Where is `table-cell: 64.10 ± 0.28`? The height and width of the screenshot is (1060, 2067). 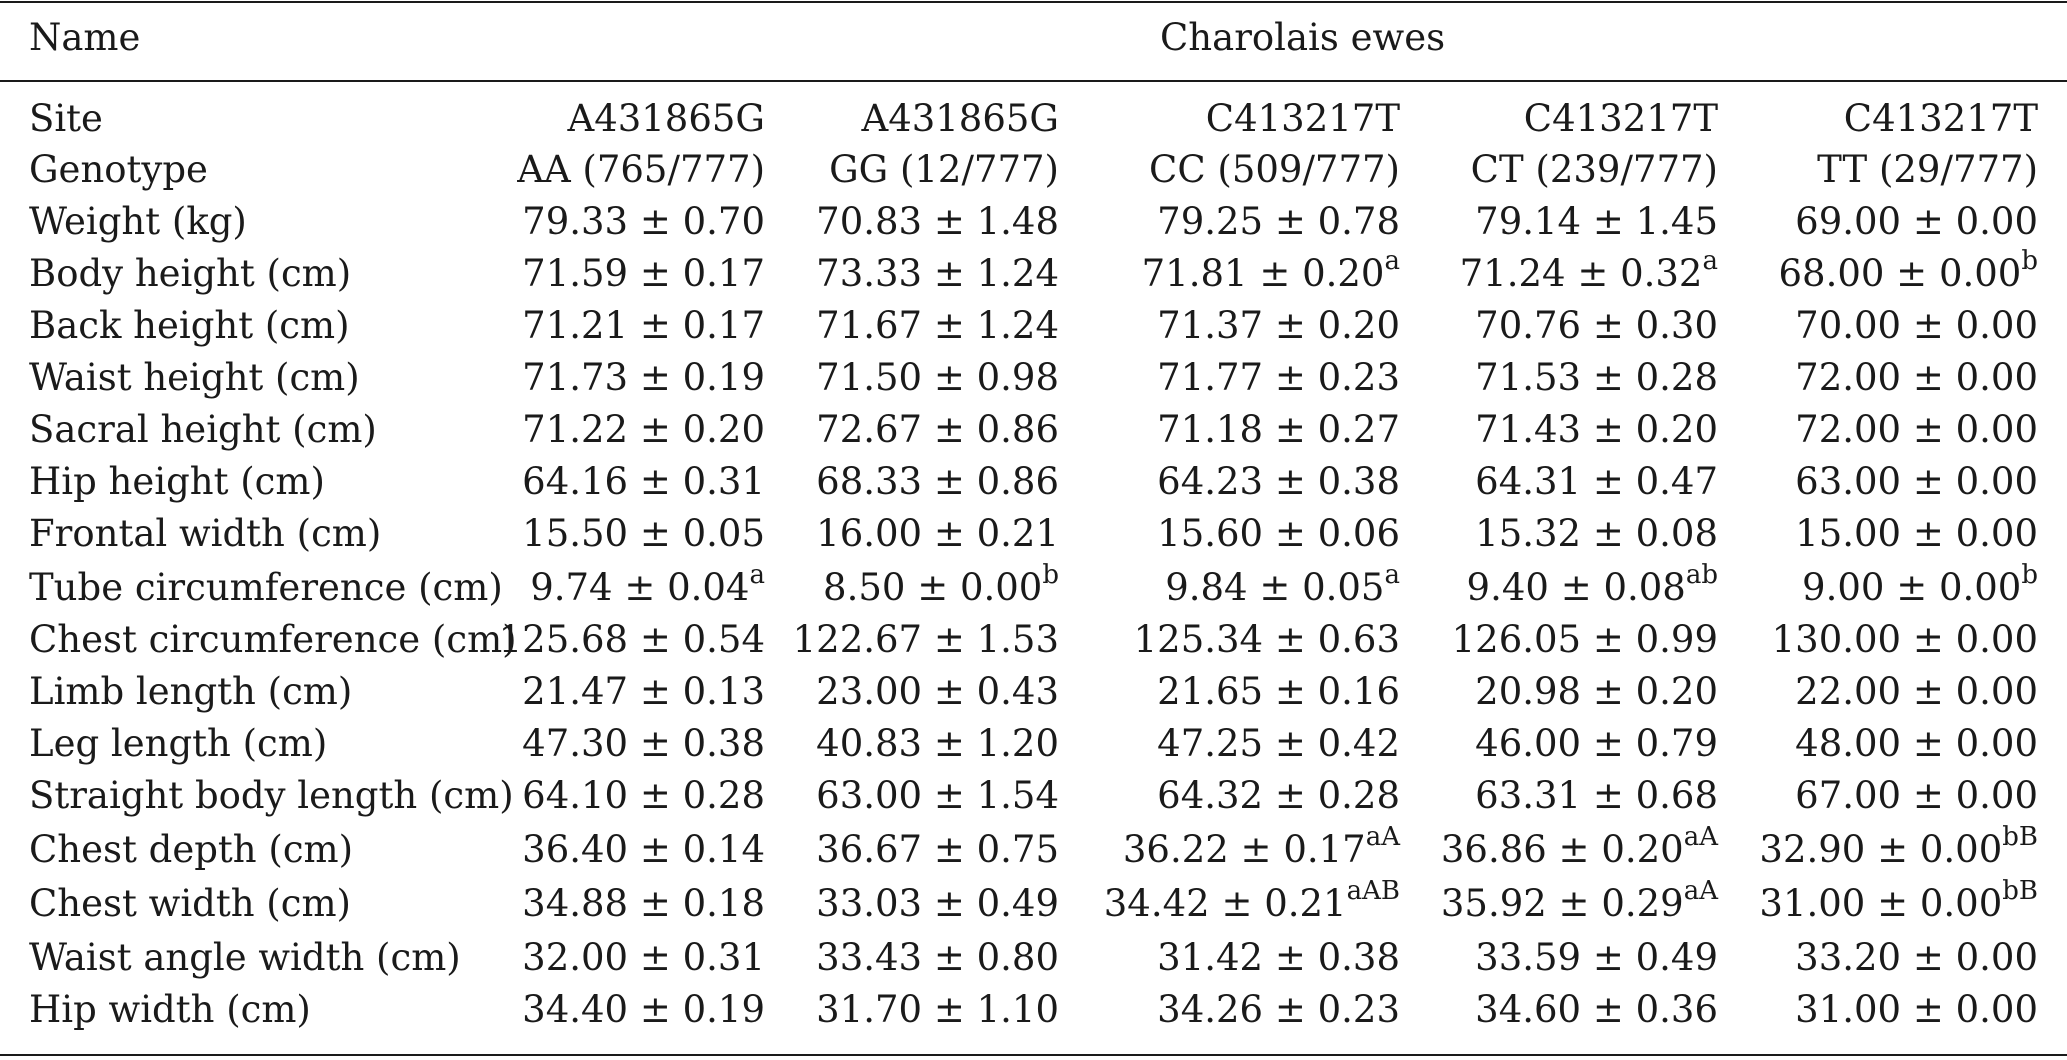 table-cell: 64.10 ± 0.28 is located at coordinates (643, 796).